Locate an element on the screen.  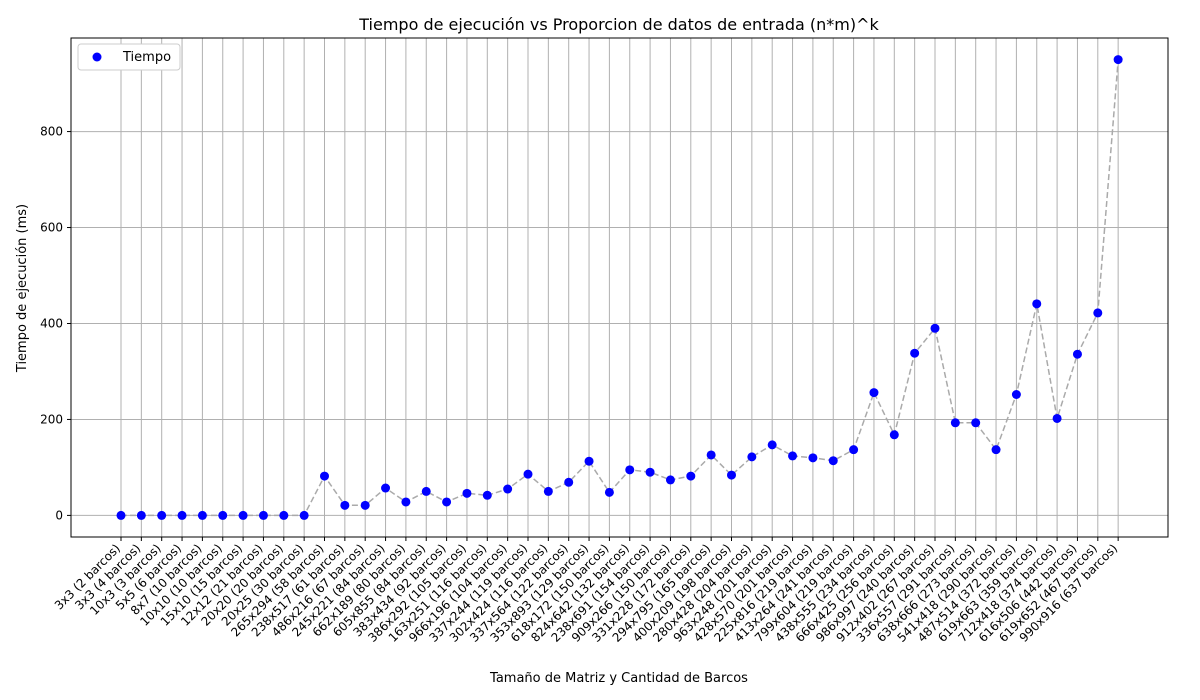
y-tick-label: 600 is located at coordinates (51, 228).